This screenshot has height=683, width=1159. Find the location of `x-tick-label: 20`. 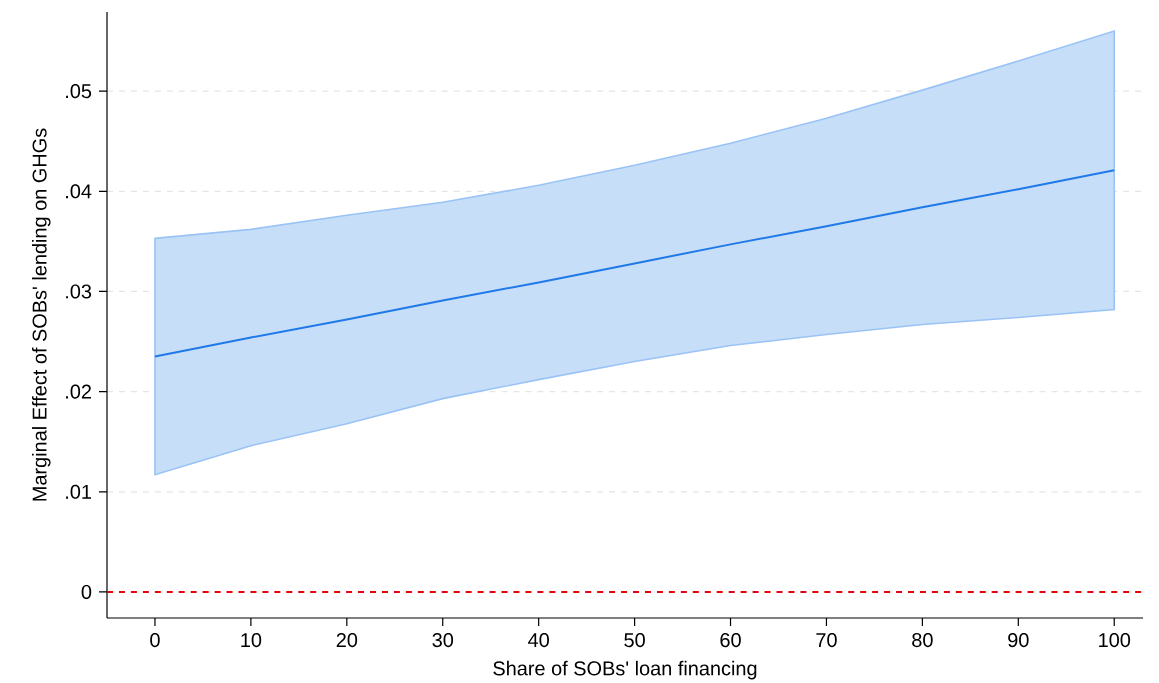

x-tick-label: 20 is located at coordinates (347, 640).